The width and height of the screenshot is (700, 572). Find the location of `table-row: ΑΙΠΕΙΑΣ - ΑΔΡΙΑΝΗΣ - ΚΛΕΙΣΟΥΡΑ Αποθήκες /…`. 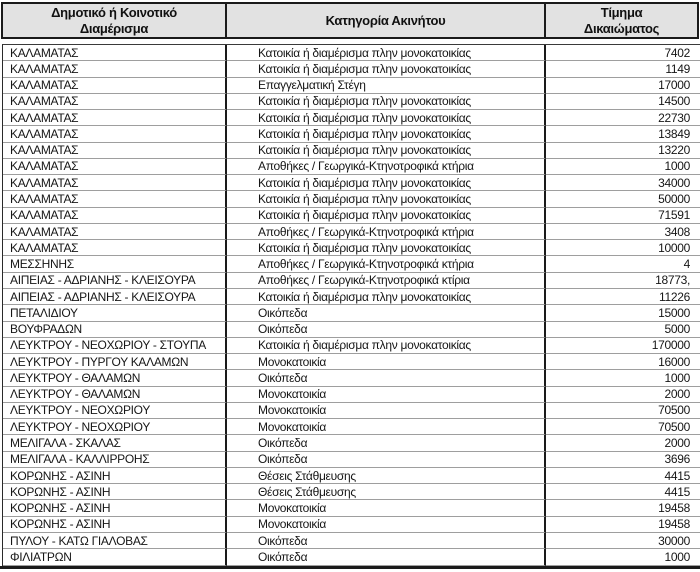

table-row: ΑΙΠΕΙΑΣ - ΑΔΡΙΑΝΗΣ - ΚΛΕΙΣΟΥΡΑ Αποθήκες /… is located at coordinates (351, 280).